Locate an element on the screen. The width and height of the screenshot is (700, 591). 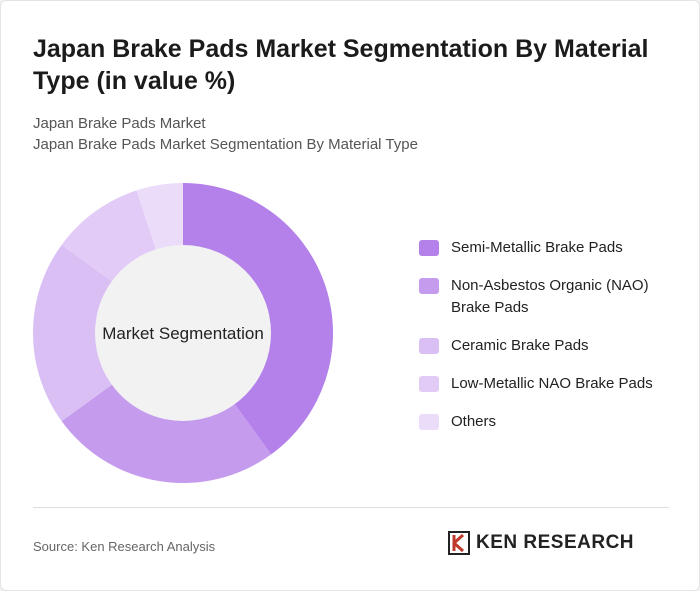
legend-label: Others is located at coordinates (474, 421).